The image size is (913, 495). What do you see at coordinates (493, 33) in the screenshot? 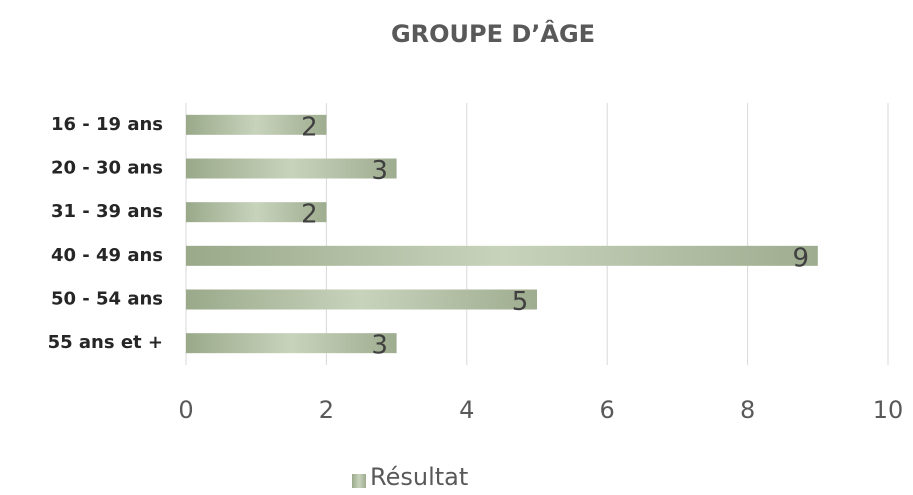
I see `chart-title: GROUPE D’ÂGE` at bounding box center [493, 33].